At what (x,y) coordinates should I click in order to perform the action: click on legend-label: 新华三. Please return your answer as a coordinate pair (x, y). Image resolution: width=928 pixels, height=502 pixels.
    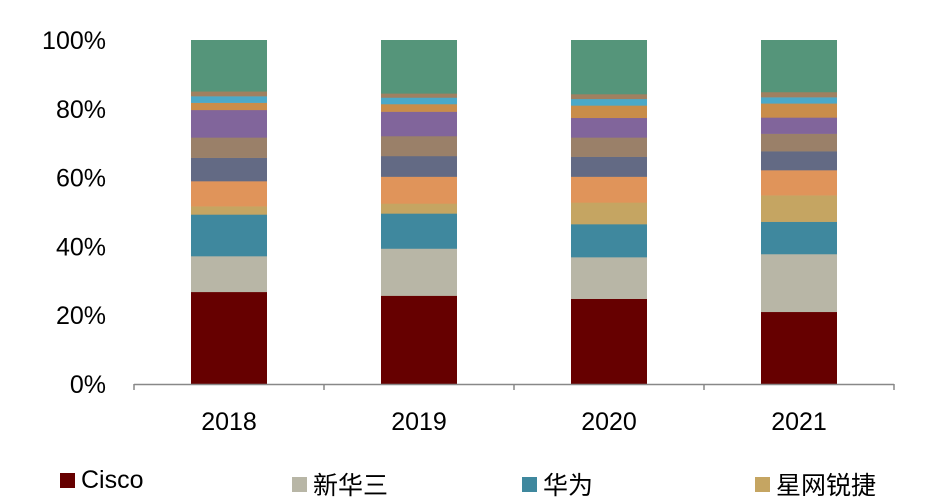
    Looking at the image, I should click on (351, 486).